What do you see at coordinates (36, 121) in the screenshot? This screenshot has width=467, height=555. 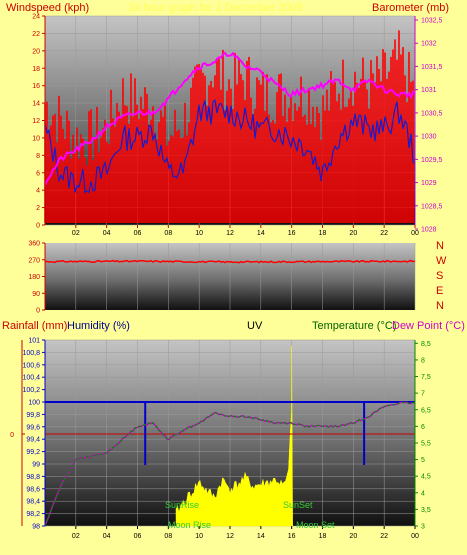 I see `wind-tick-label: 12` at bounding box center [36, 121].